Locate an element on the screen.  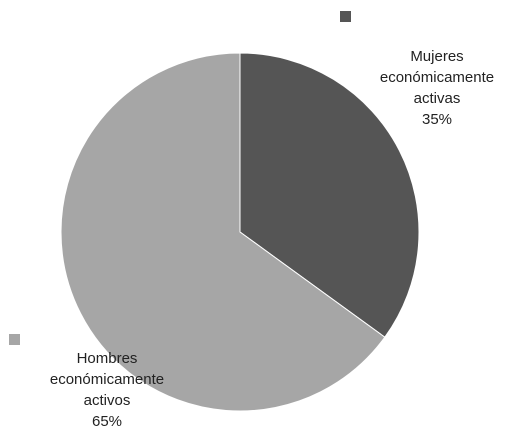
data-label-0-line-3: 35% is located at coordinates (437, 119).